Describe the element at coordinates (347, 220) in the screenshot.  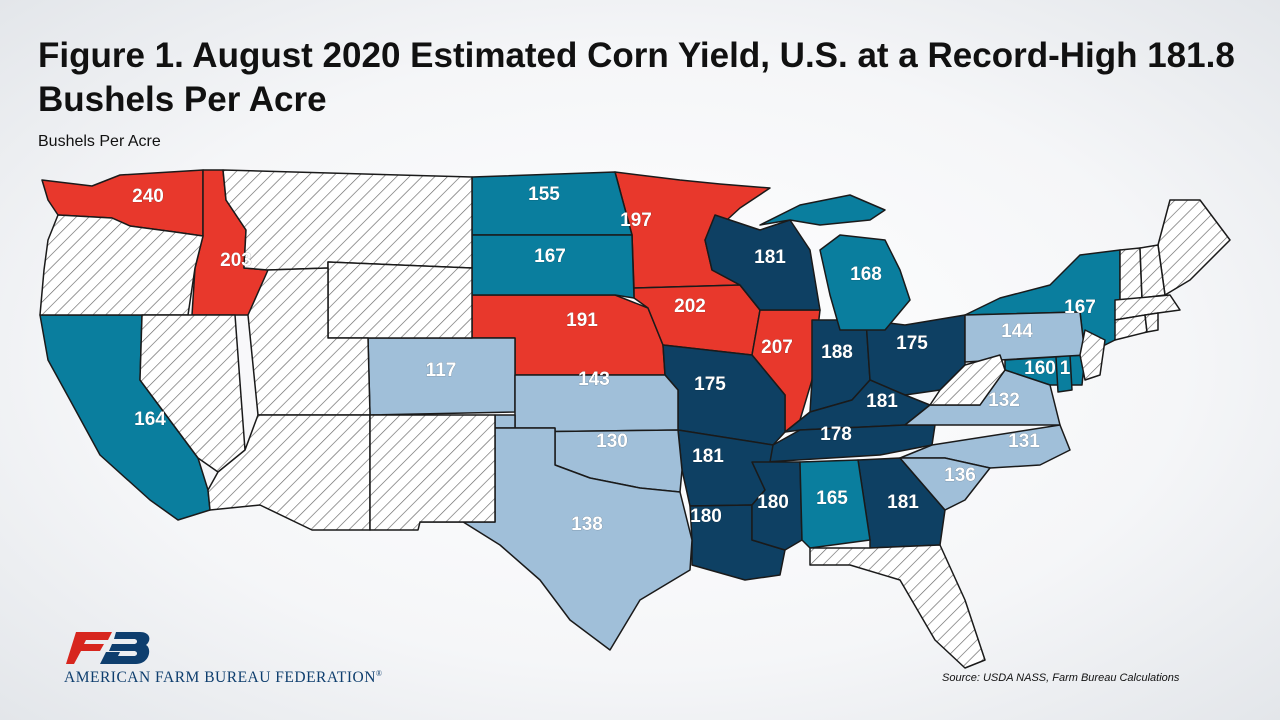
I see `state-mt` at that location.